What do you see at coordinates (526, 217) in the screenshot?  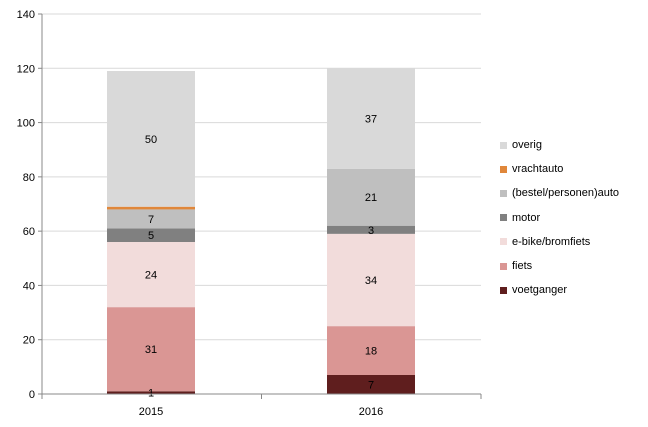 I see `legend-label: motor` at bounding box center [526, 217].